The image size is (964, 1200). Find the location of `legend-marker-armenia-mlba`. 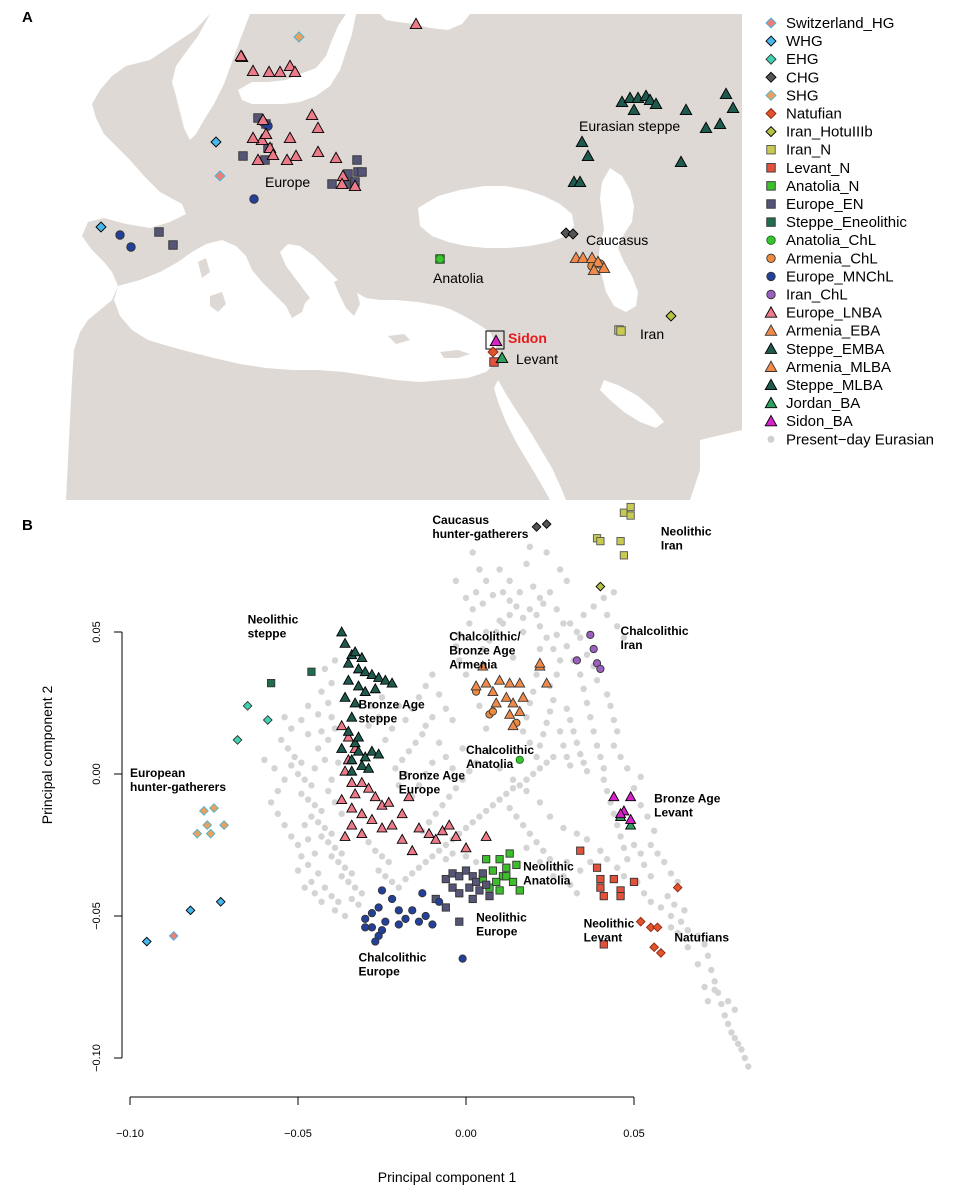

legend-marker-armenia-mlba is located at coordinates (771, 366).